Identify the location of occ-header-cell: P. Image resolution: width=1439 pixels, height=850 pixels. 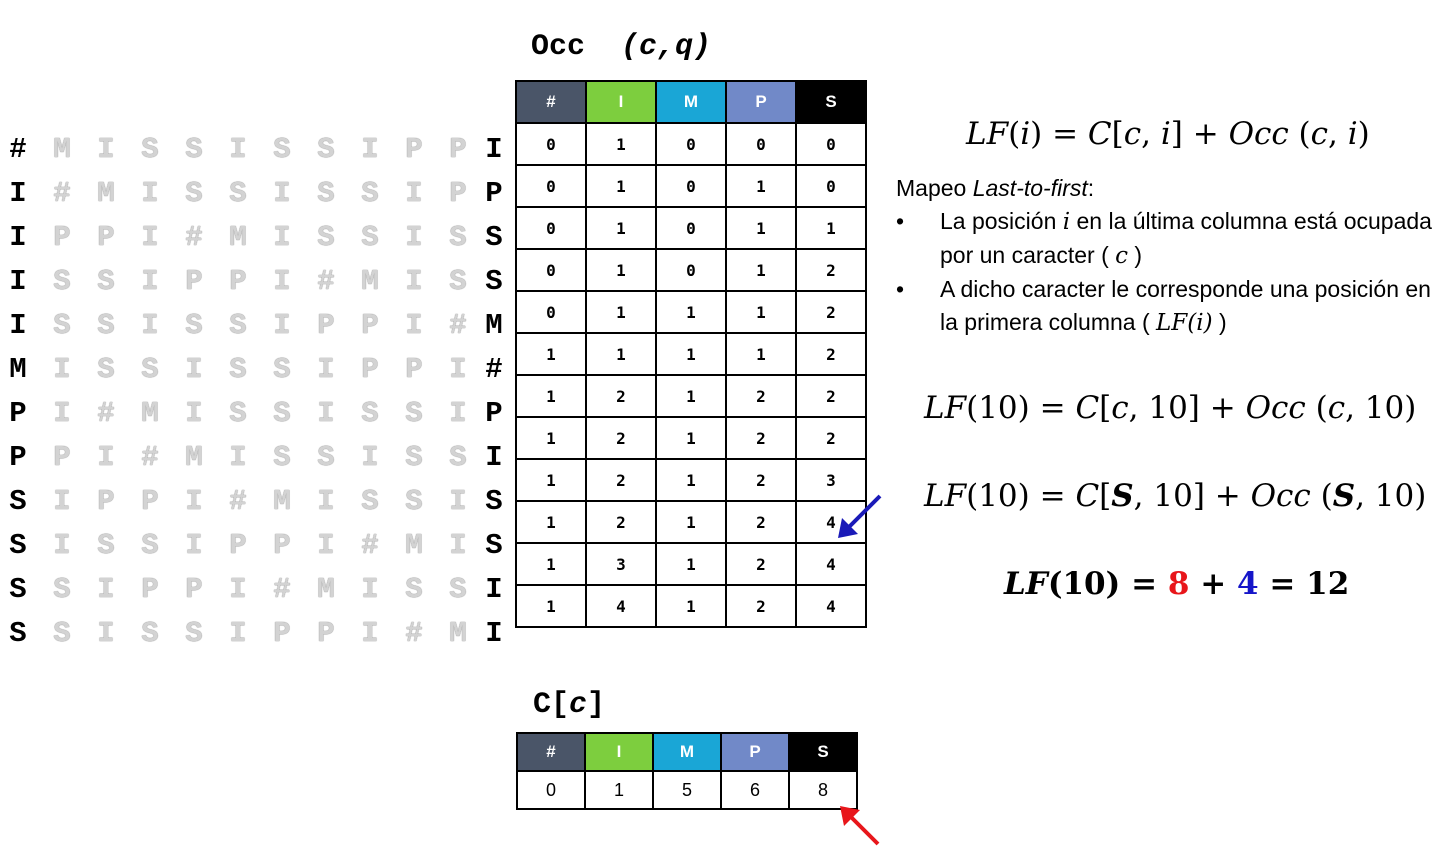
(761, 102).